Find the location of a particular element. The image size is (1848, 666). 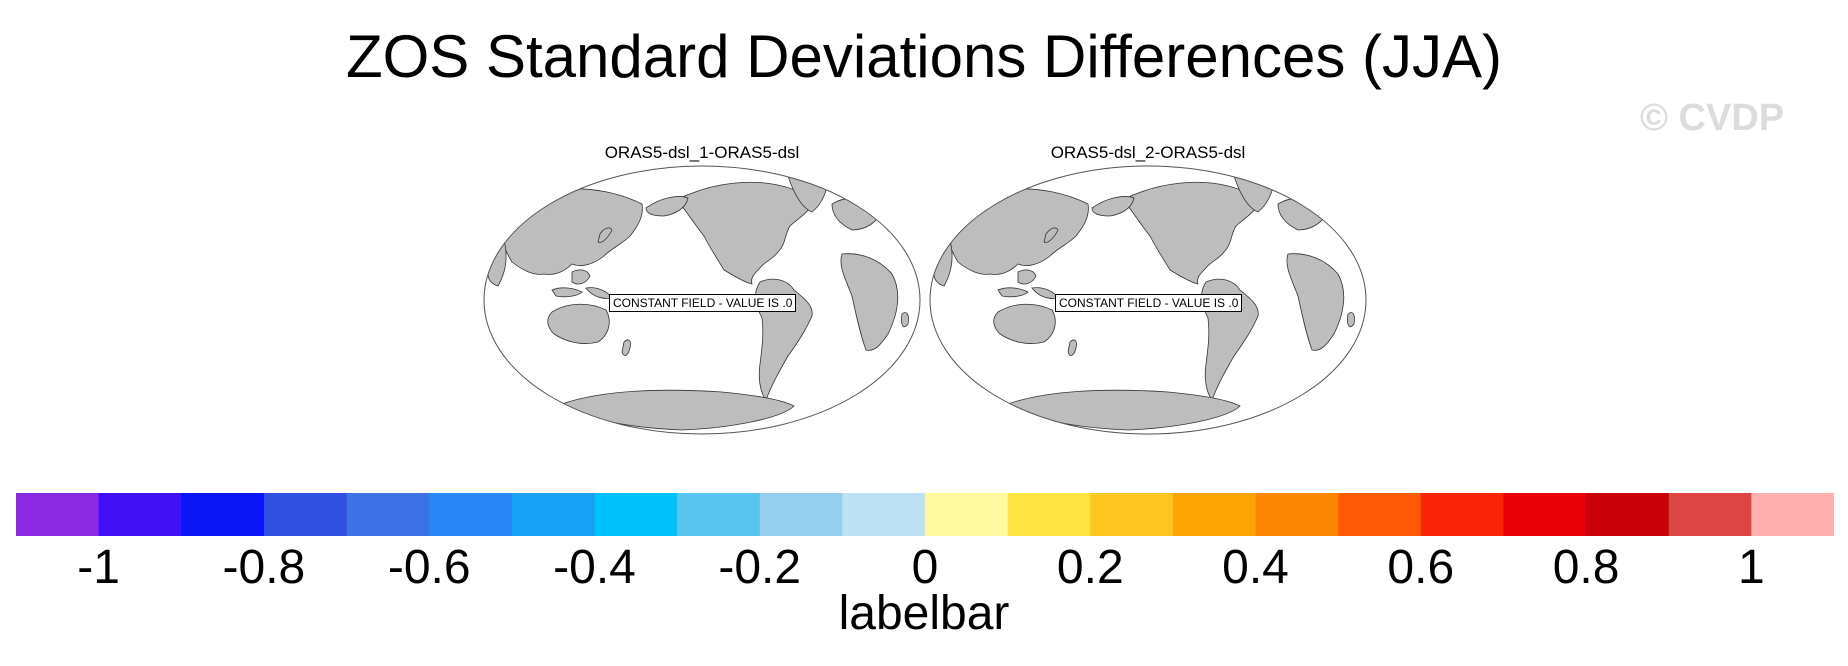

panel-1-map is located at coordinates (702, 300).